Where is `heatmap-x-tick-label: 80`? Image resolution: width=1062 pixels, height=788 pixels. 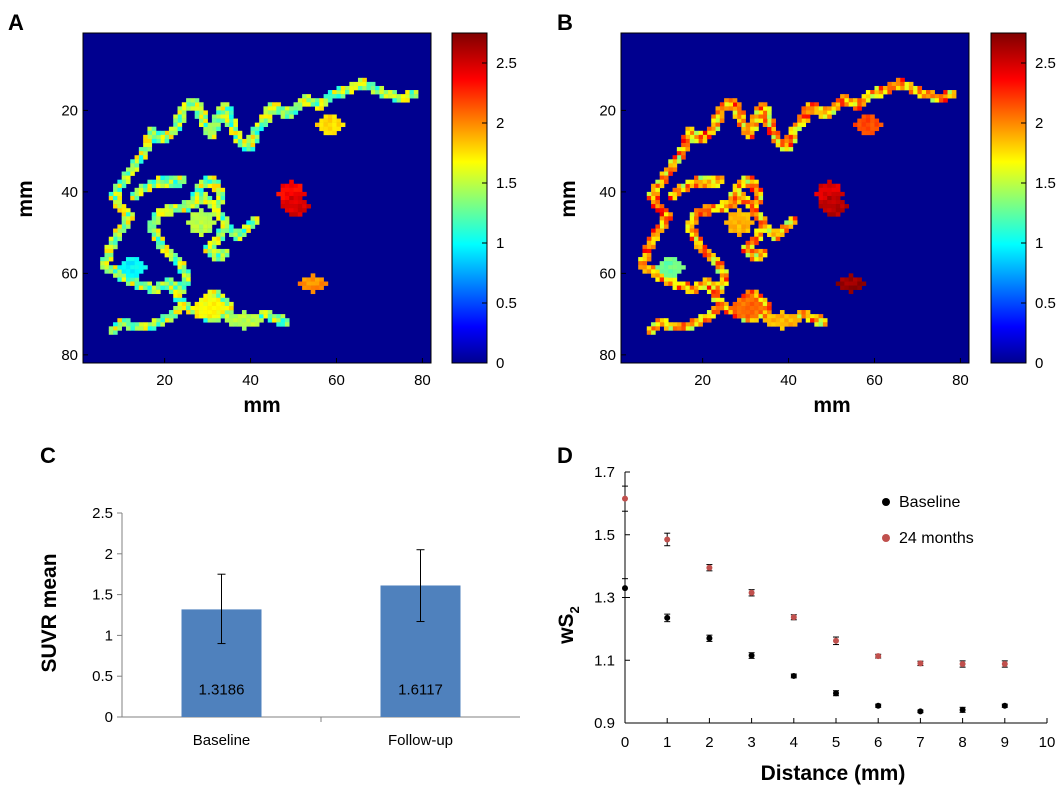 heatmap-x-tick-label: 80 is located at coordinates (960, 380).